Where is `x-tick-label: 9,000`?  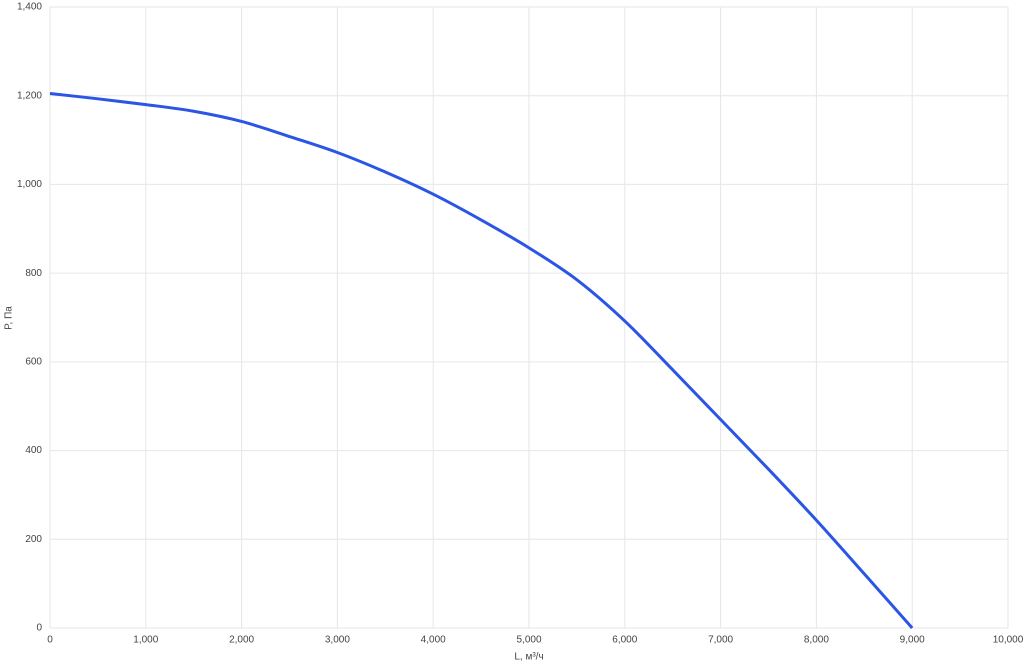
x-tick-label: 9,000 is located at coordinates (912, 640).